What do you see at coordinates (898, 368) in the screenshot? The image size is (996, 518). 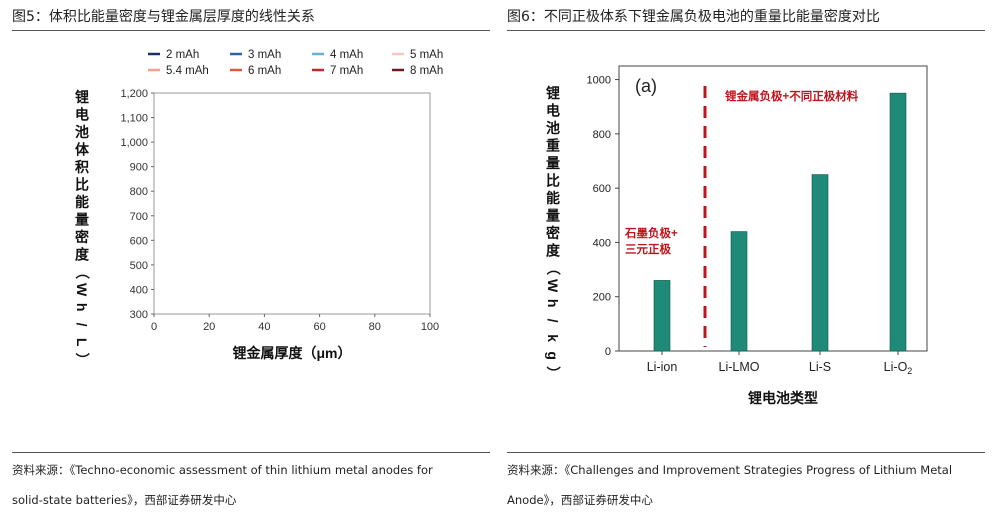 I see `bar-x-tick-label-3: Li-O2` at bounding box center [898, 368].